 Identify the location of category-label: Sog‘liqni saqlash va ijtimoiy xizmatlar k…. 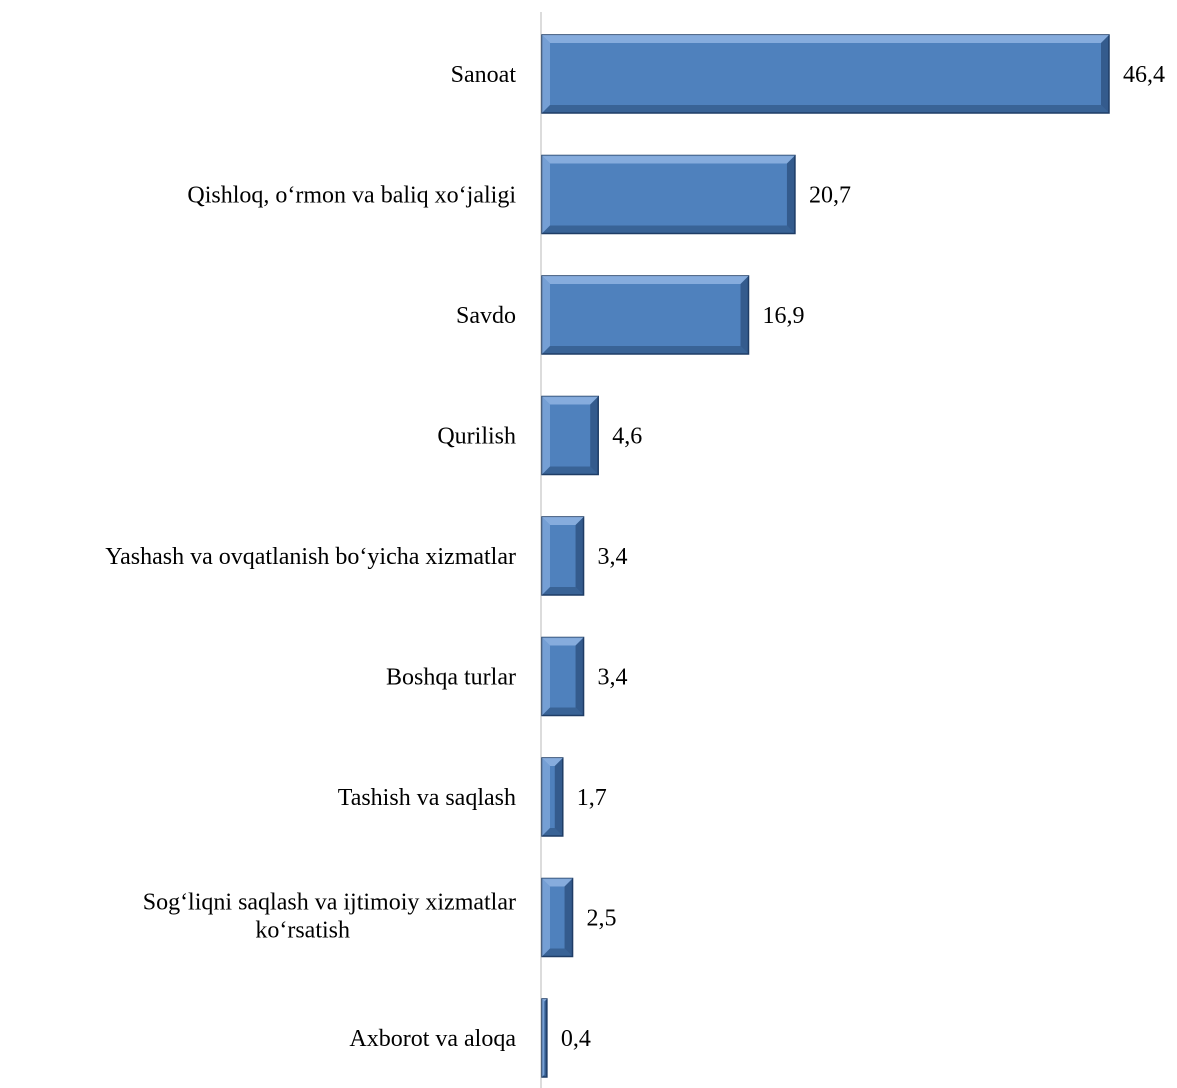
(329, 917).